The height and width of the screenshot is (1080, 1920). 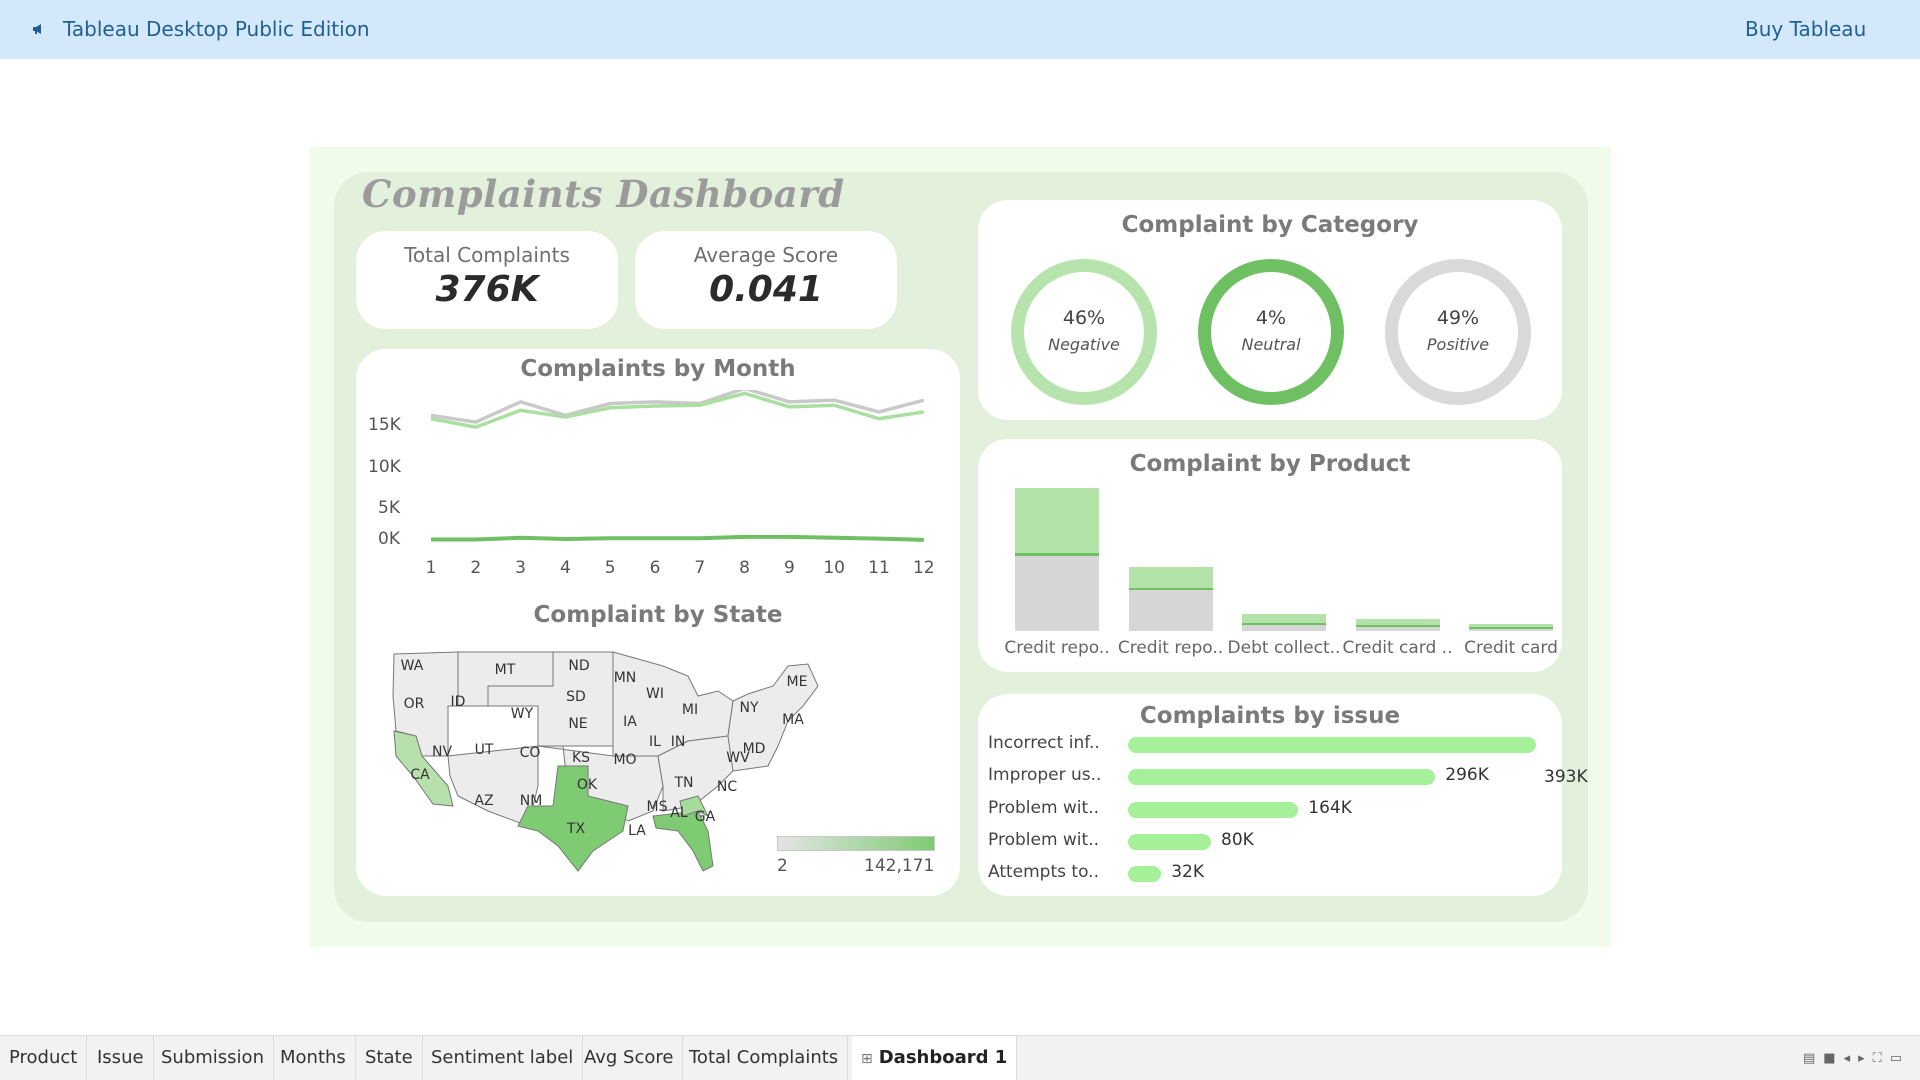 What do you see at coordinates (458, 702) in the screenshot?
I see `state-label: ID` at bounding box center [458, 702].